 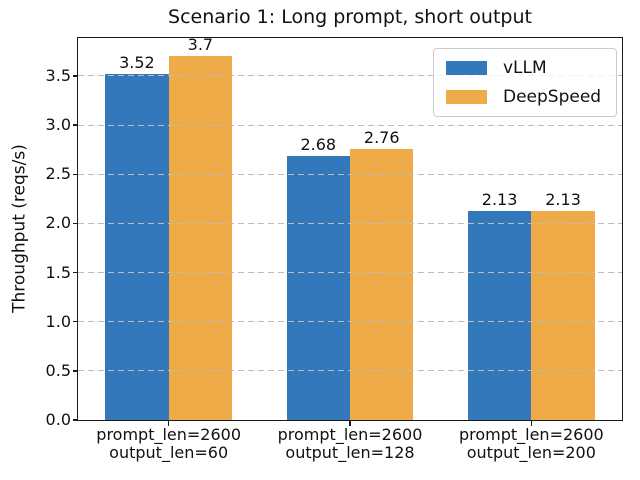 What do you see at coordinates (58, 272) in the screenshot?
I see `y-tick-label: 1.5` at bounding box center [58, 272].